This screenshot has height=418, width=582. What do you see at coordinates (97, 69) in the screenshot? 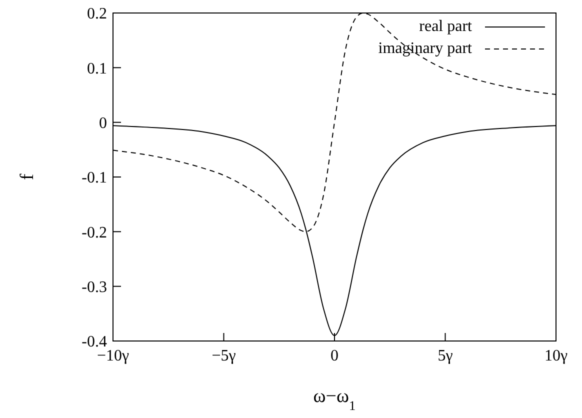
I see `y-tick-label: 0.1` at bounding box center [97, 69].